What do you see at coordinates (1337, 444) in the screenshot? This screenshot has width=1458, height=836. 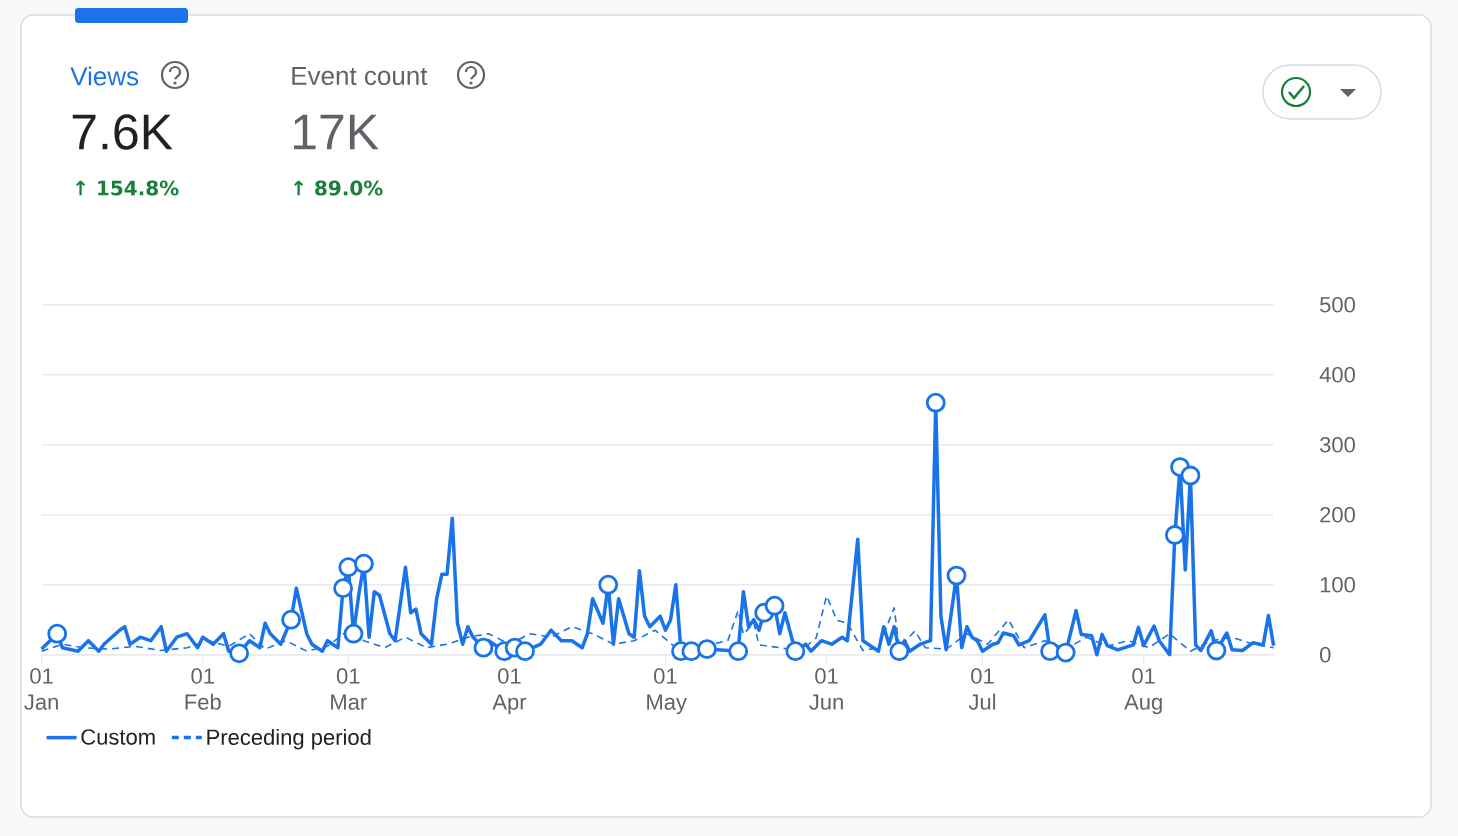 I see `y-tick-label: 300` at bounding box center [1337, 444].